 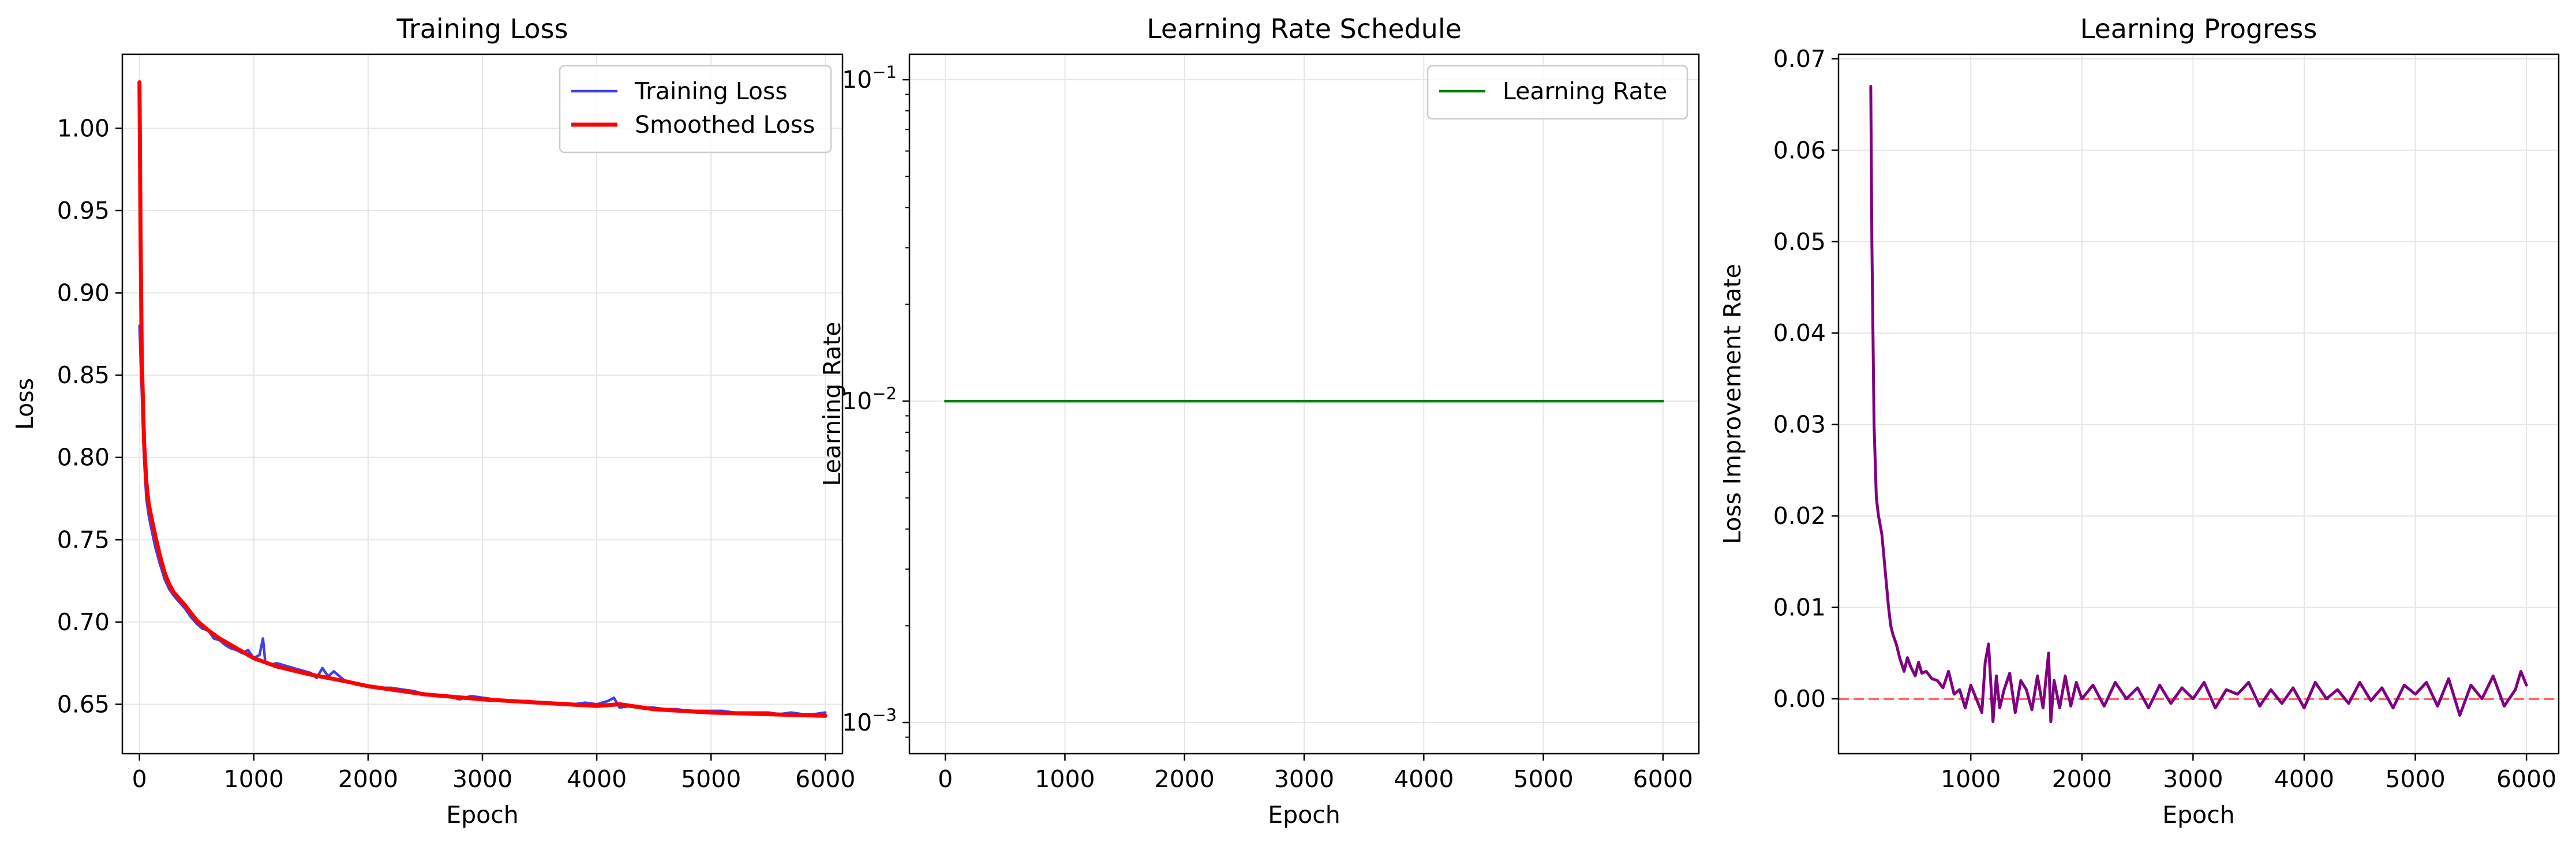 I want to click on learning-rate-x-tick-label: 3000, so click(x=1304, y=779).